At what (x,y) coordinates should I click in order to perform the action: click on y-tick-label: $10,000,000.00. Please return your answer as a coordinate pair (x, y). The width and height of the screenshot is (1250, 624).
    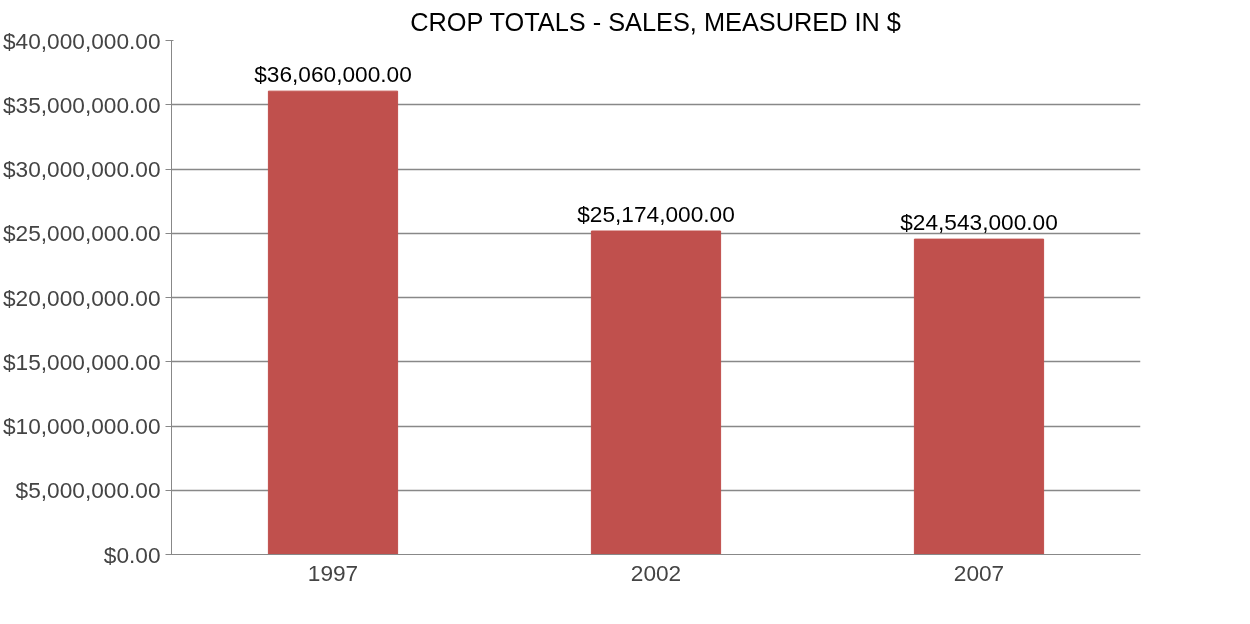
    Looking at the image, I should click on (82, 426).